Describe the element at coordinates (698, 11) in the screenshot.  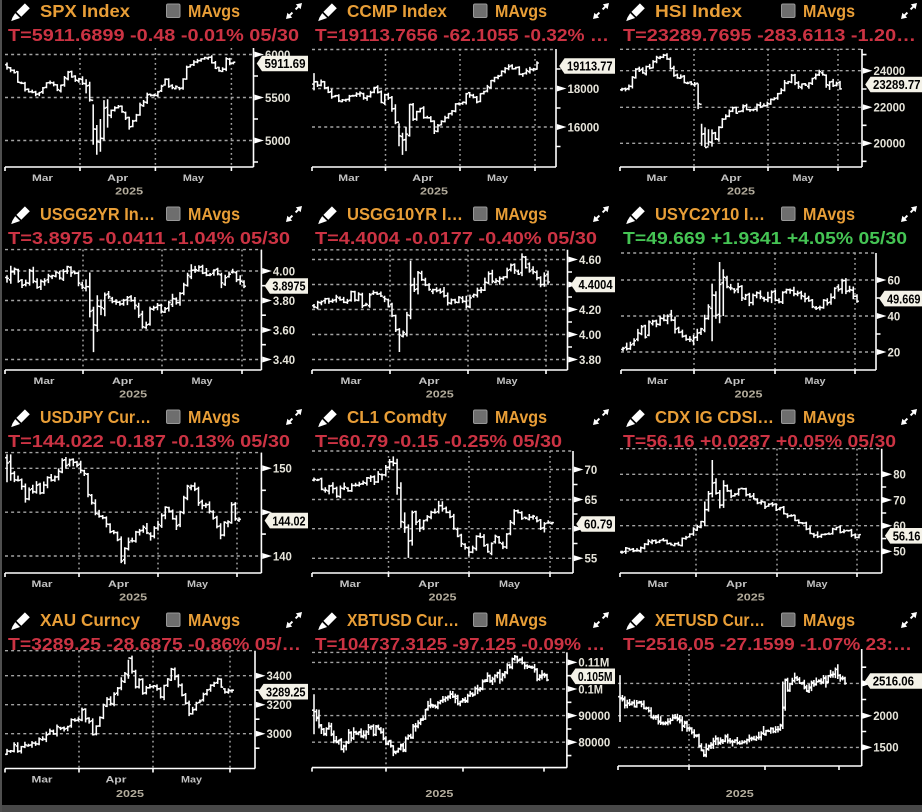
I see `svg-text: HSI Index` at that location.